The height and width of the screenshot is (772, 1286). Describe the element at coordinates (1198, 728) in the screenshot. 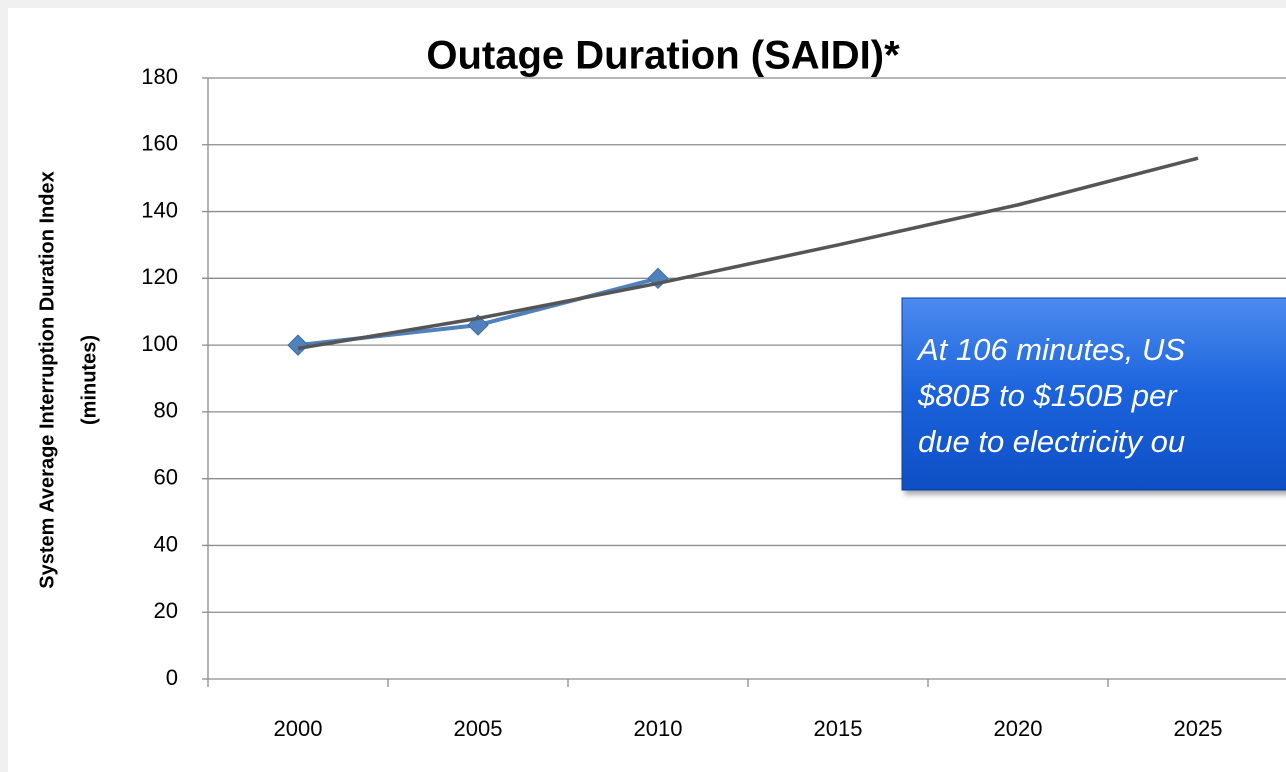

I see `x-tick-label: 2025` at that location.